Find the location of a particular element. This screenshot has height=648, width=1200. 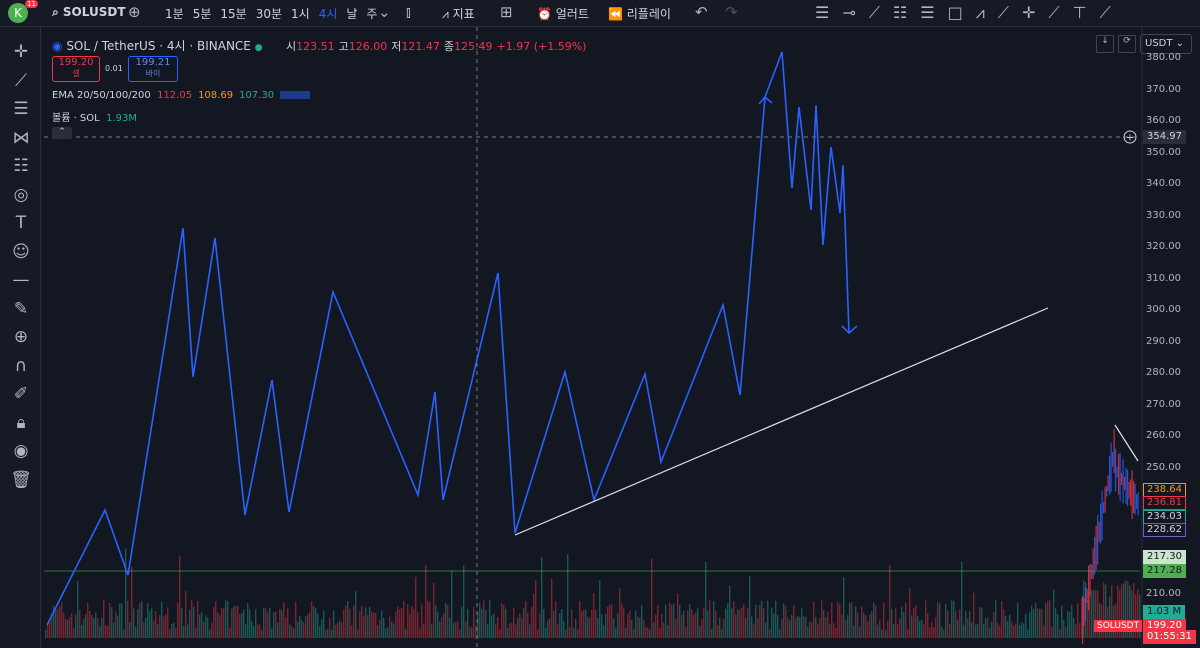

layouts: ⊞ is located at coordinates (506, 12).